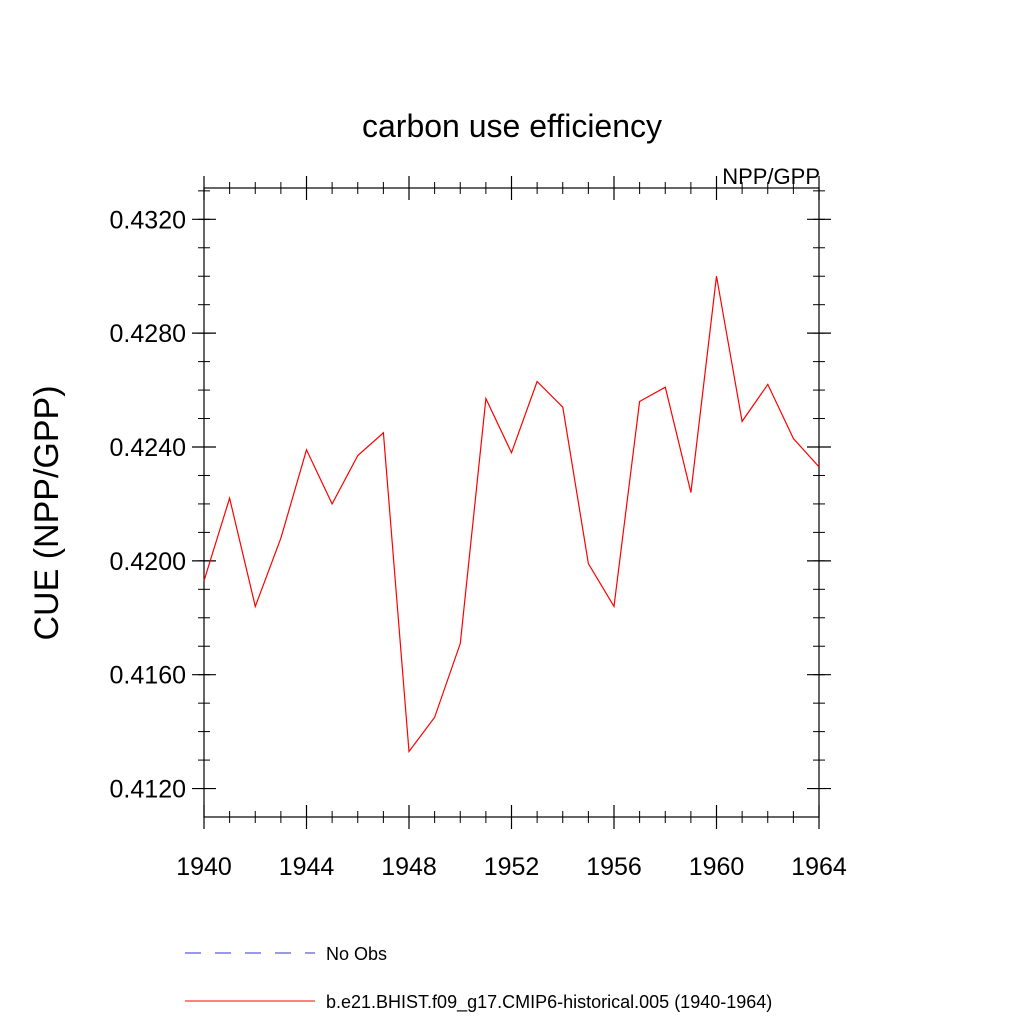  I want to click on y-tick-label: 0.4320, so click(148, 220).